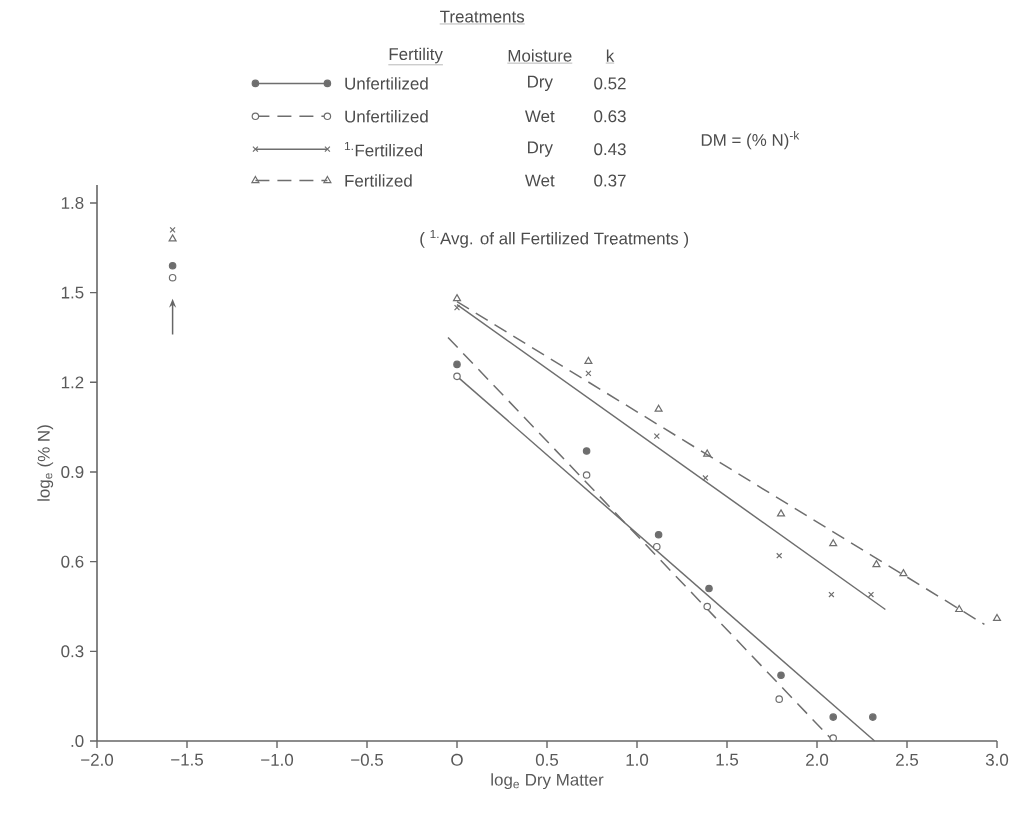 The height and width of the screenshot is (819, 1030). Describe the element at coordinates (187, 759) in the screenshot. I see `x-tick-label: −1.5` at that location.